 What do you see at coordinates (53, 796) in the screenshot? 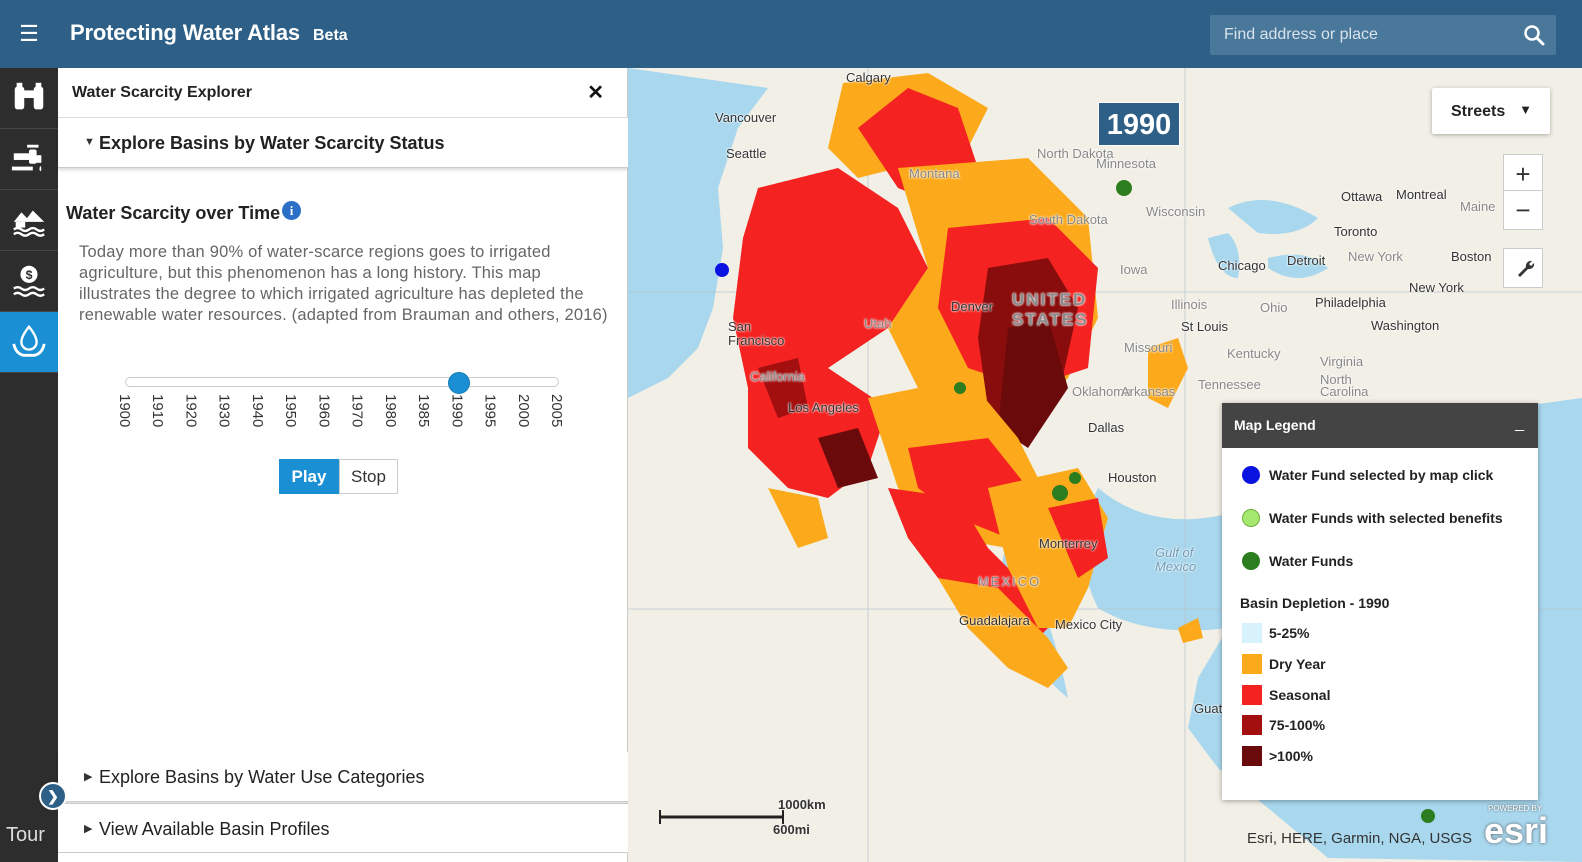
I see `expand-chevron-icon: ❯` at bounding box center [53, 796].